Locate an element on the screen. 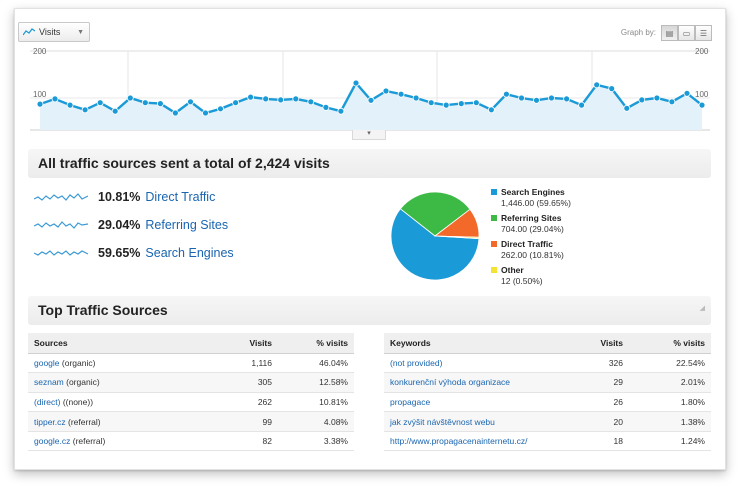 This screenshot has height=493, width=739. legend-name: Referring Sites is located at coordinates (531, 218).